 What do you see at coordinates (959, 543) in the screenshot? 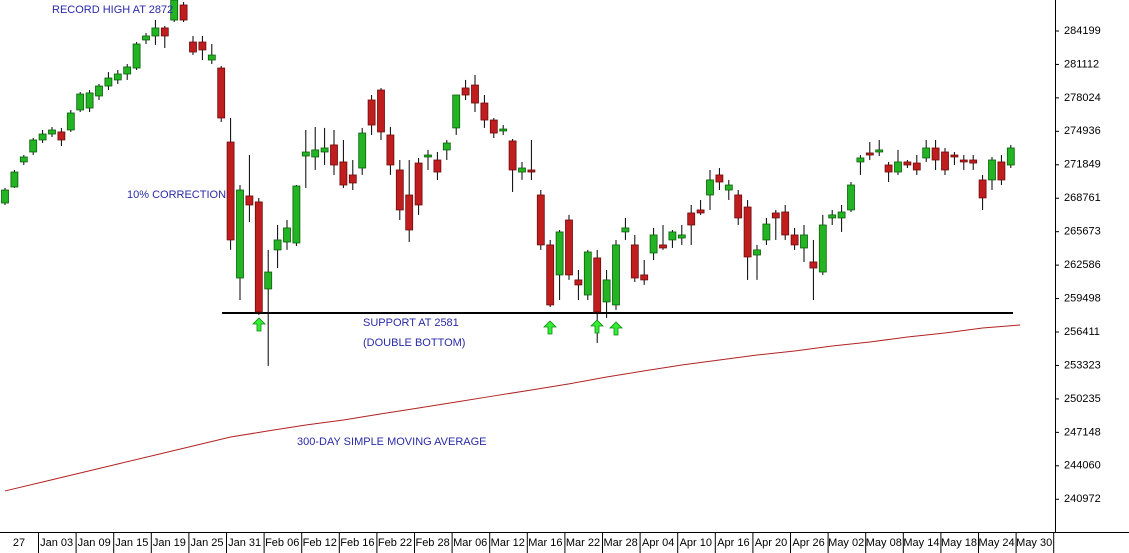
I see `x-tick-label: May 18` at bounding box center [959, 543].